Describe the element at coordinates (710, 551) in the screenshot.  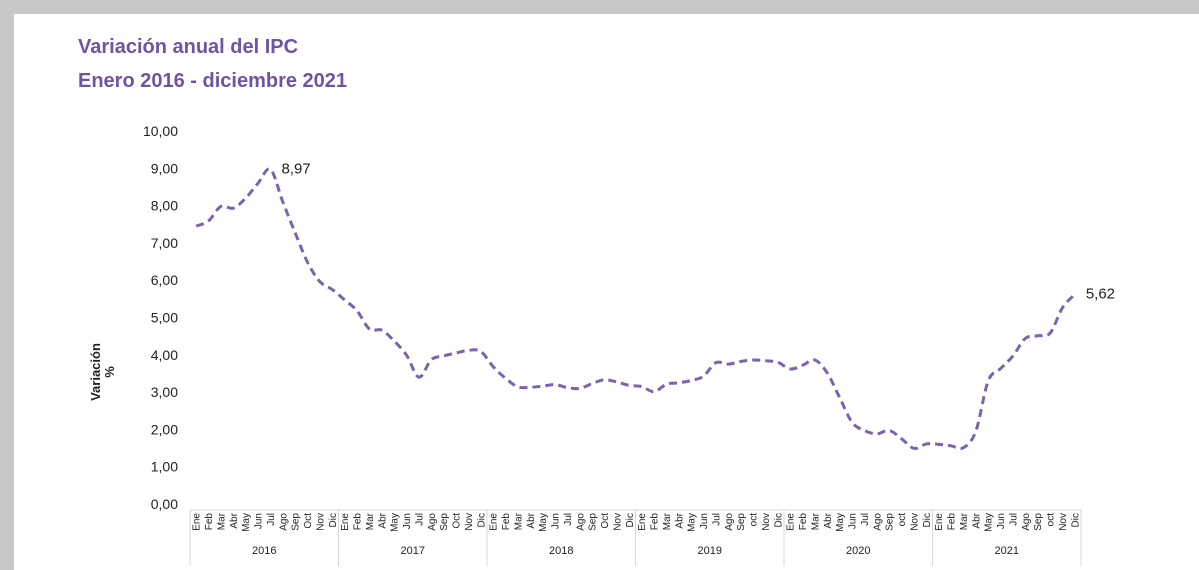
I see `x-group-year: 2019` at that location.